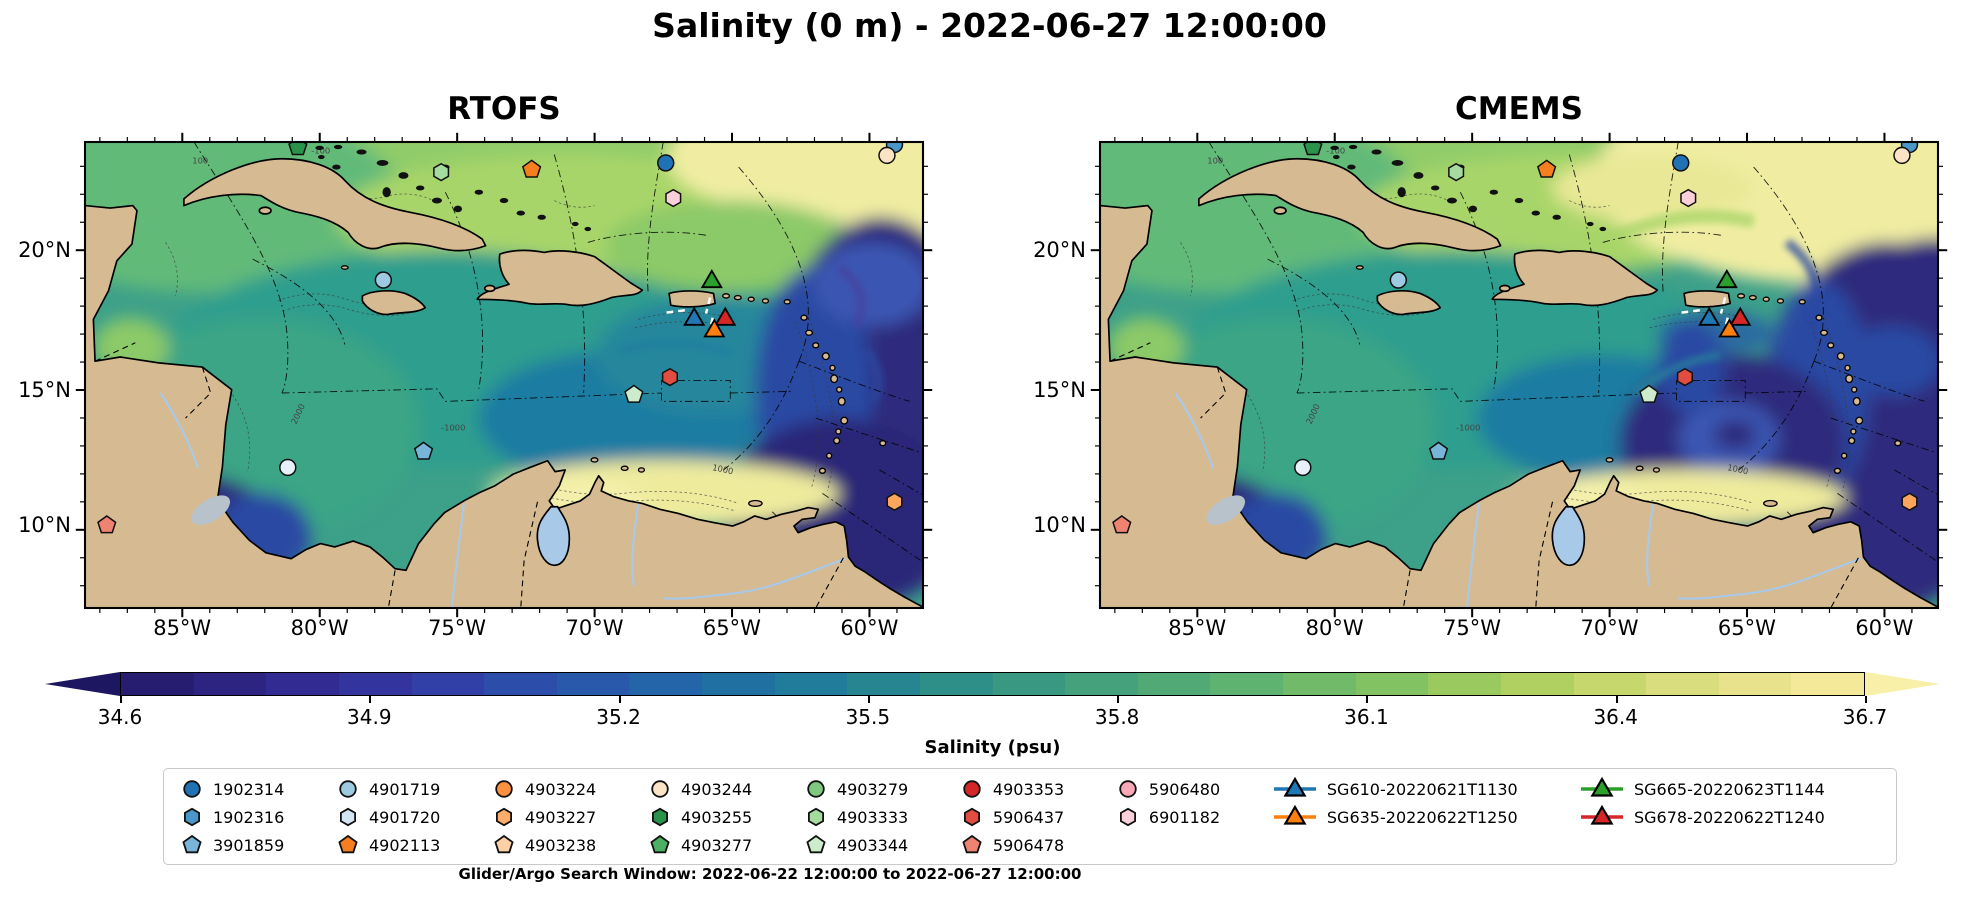 Image resolution: width=1979 pixels, height=897 pixels. Describe the element at coordinates (872, 817) in the screenshot. I see `legend-label: 4903333` at that location.